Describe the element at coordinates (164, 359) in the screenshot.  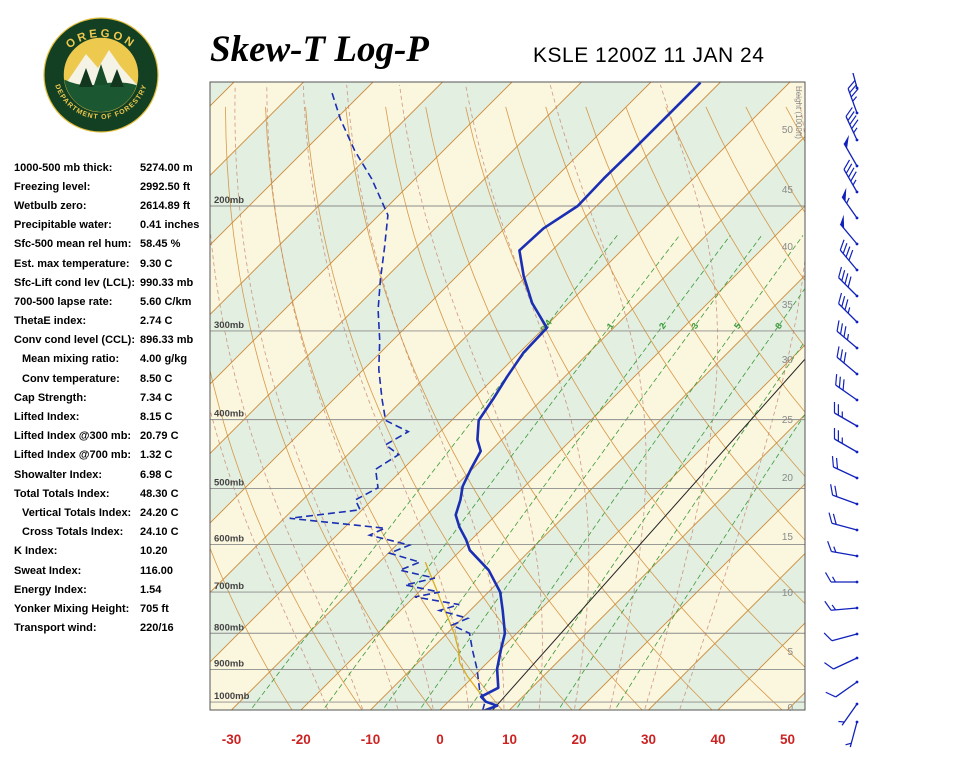
I see `stat-value: 4.00 g/kg` at that location.